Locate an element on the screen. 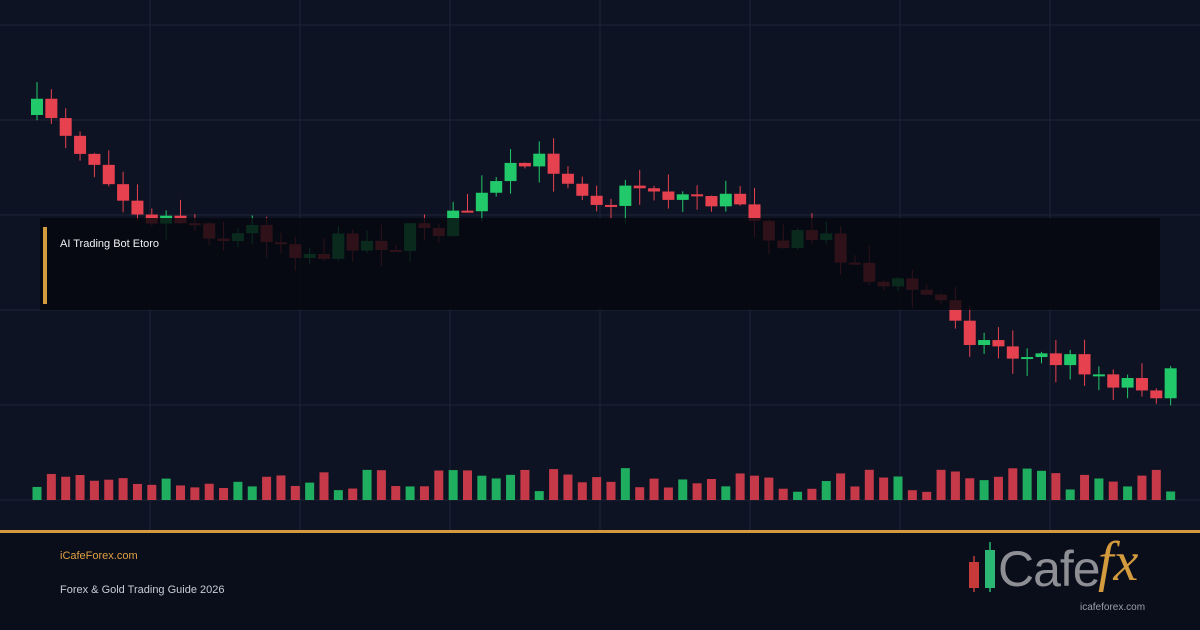 The width and height of the screenshot is (1200, 630). banner-box is located at coordinates (600, 264).